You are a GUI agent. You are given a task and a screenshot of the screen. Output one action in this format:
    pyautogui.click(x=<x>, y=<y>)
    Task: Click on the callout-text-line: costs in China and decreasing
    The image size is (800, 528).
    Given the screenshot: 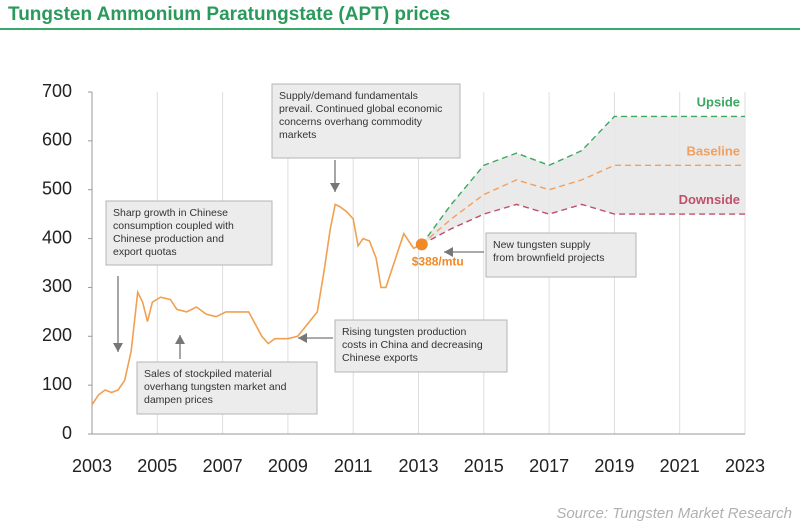 What is the action you would take?
    pyautogui.click(x=412, y=345)
    